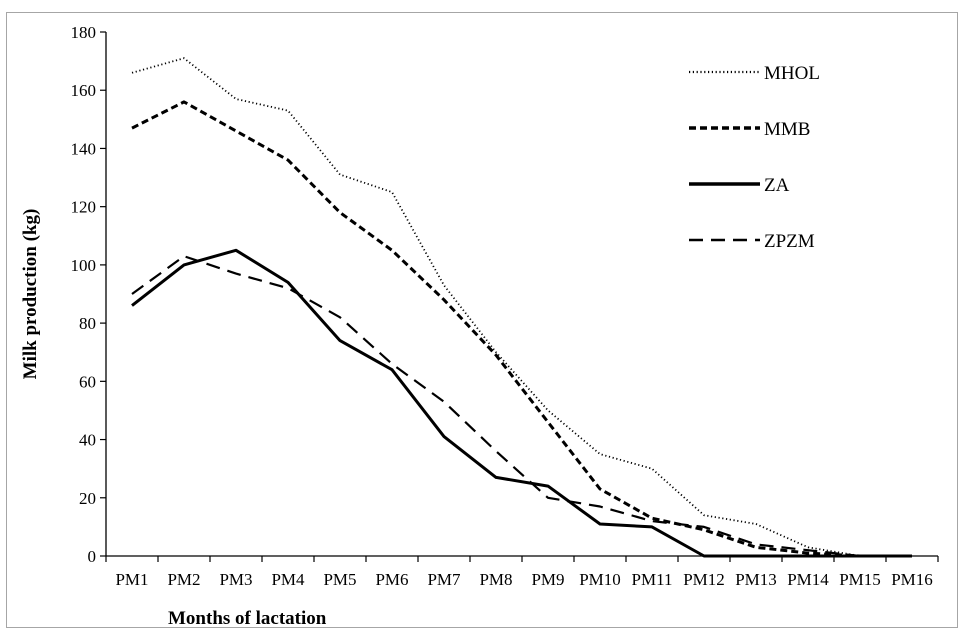 This screenshot has width=961, height=632. Describe the element at coordinates (131, 579) in the screenshot. I see `x-tick-label: PM1` at that location.